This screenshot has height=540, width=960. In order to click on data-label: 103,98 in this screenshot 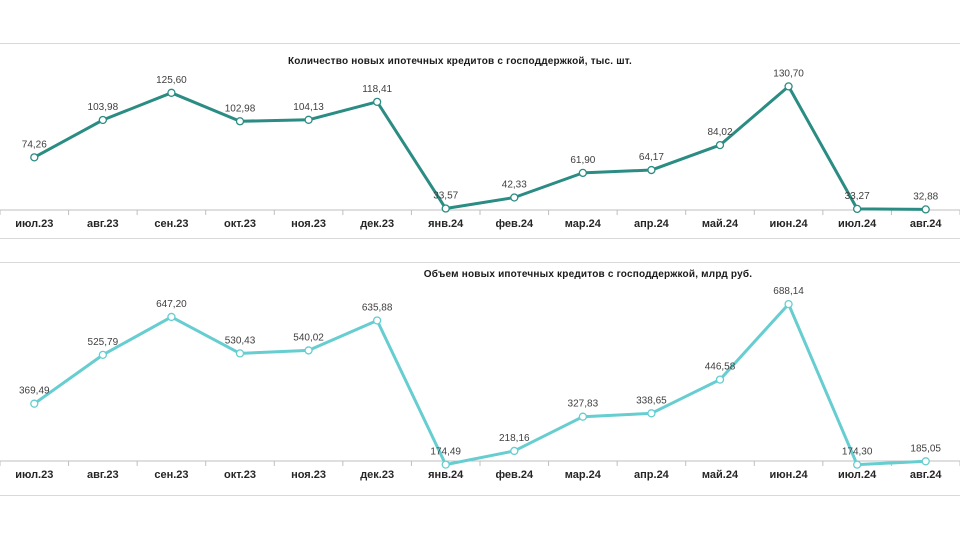, I will do `click(103, 107)`.